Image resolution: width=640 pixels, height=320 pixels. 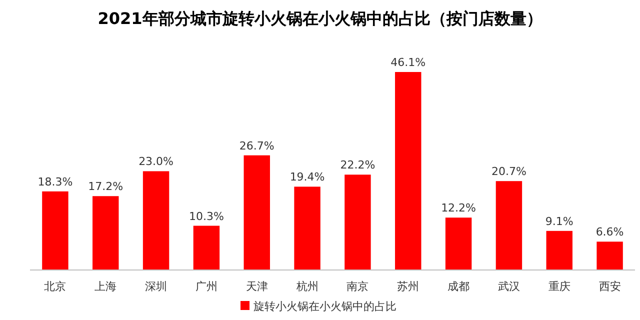 I want to click on x-tick-label: 西安, so click(x=609, y=286).